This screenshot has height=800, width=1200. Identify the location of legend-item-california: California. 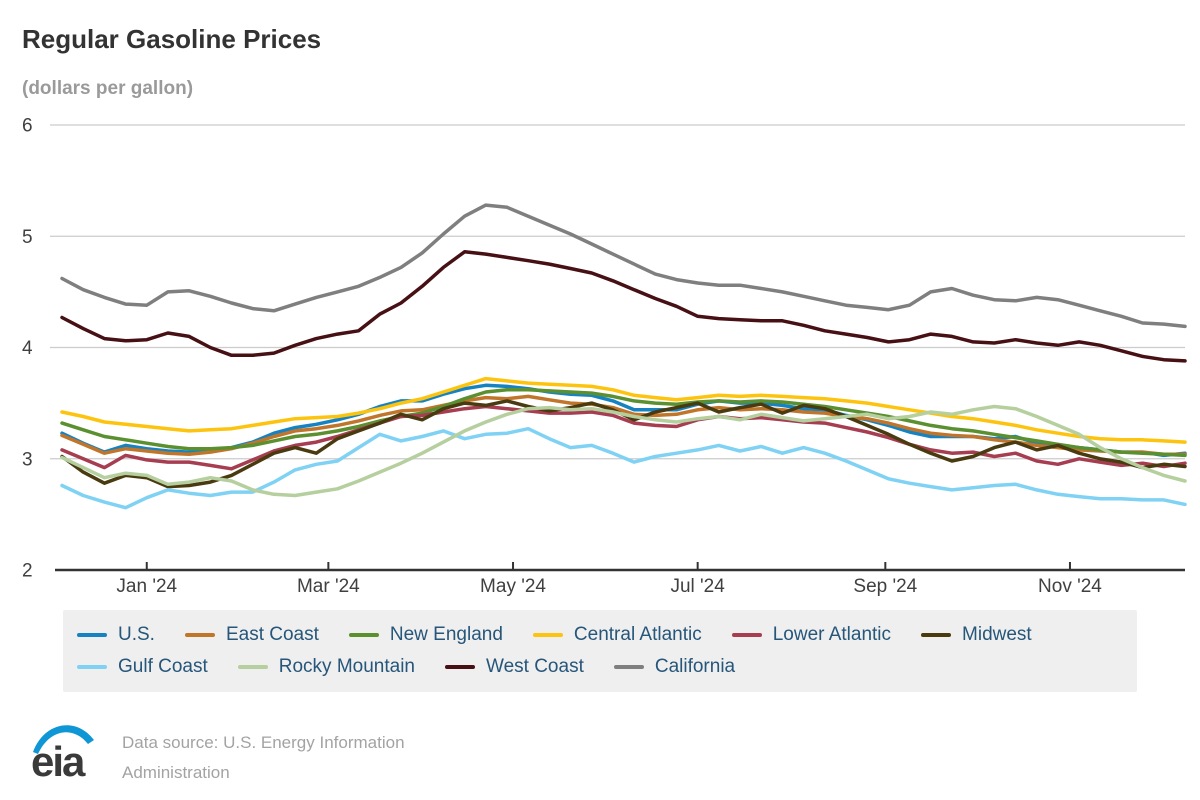
(674, 667).